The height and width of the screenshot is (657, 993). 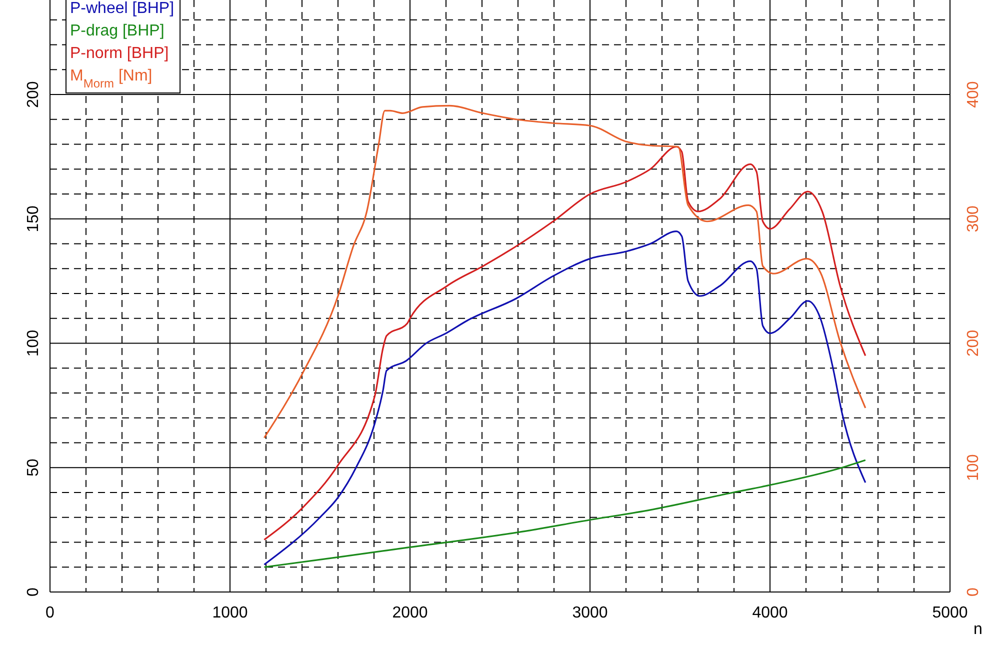 What do you see at coordinates (33, 591) in the screenshot?
I see `y-tick-label: 0` at bounding box center [33, 591].